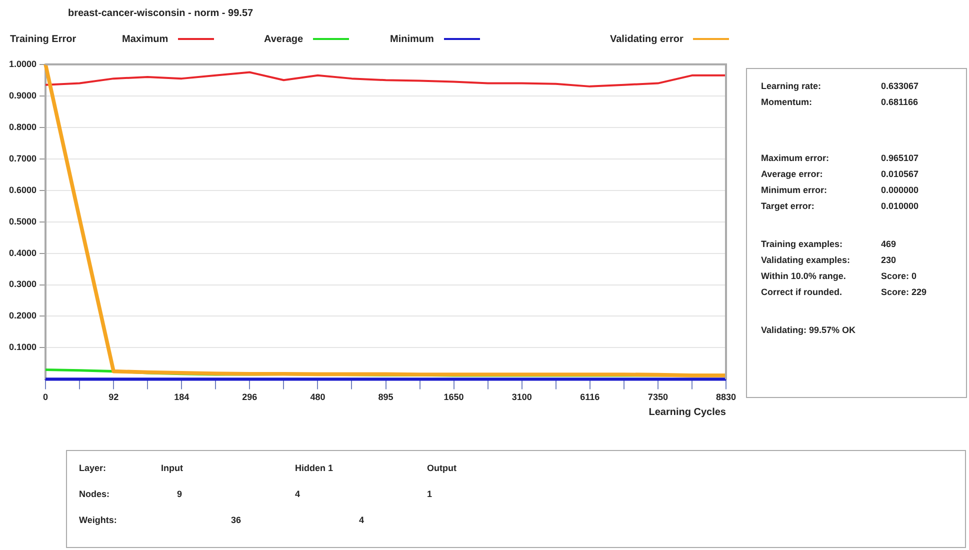 The image size is (969, 550). Describe the element at coordinates (900, 174) in the screenshot. I see `text: 0.010567` at that location.